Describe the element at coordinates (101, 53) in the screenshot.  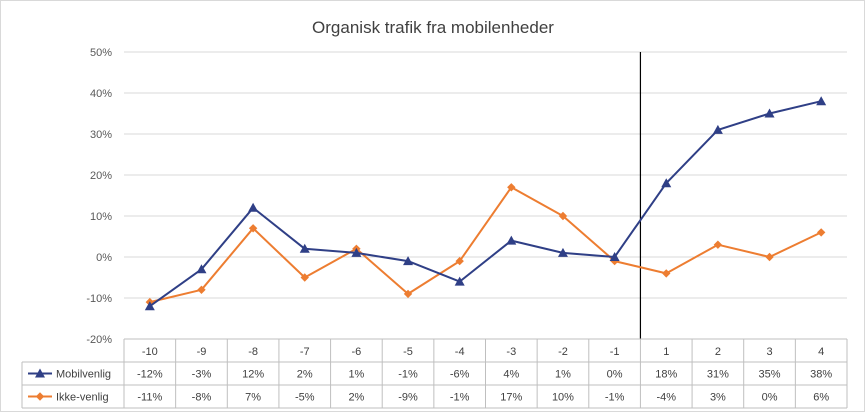
I see `y-tick-label: 50%` at that location.